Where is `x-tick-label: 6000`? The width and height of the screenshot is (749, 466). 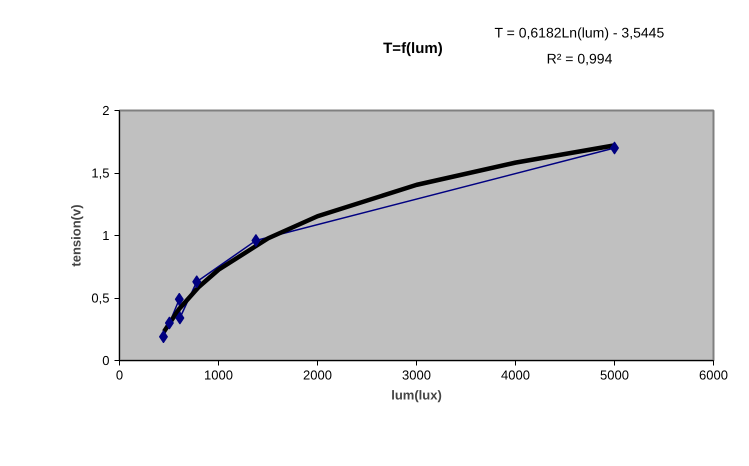 x-tick-label: 6000 is located at coordinates (713, 375).